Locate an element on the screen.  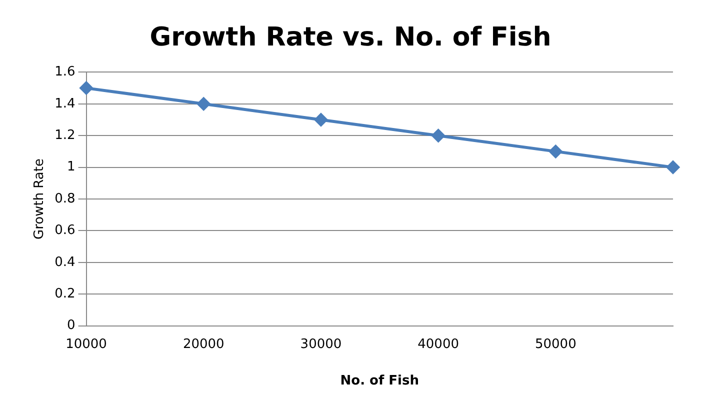
y-tick-label: 1 is located at coordinates (71, 167).